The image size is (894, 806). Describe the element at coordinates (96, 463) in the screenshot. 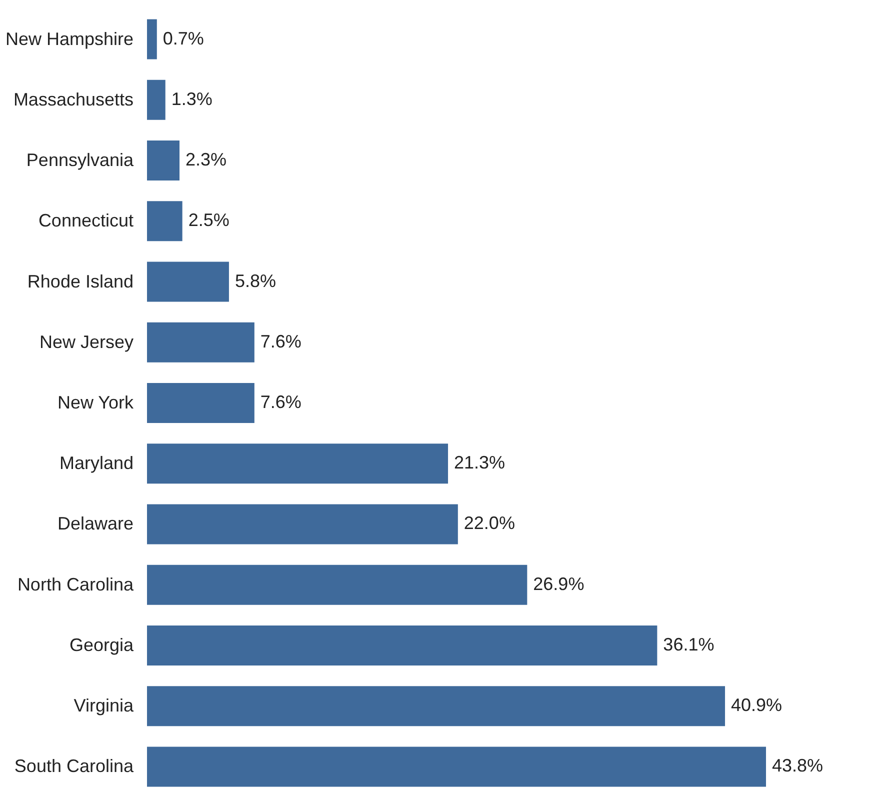

I see `y-tick-label: Maryland` at that location.